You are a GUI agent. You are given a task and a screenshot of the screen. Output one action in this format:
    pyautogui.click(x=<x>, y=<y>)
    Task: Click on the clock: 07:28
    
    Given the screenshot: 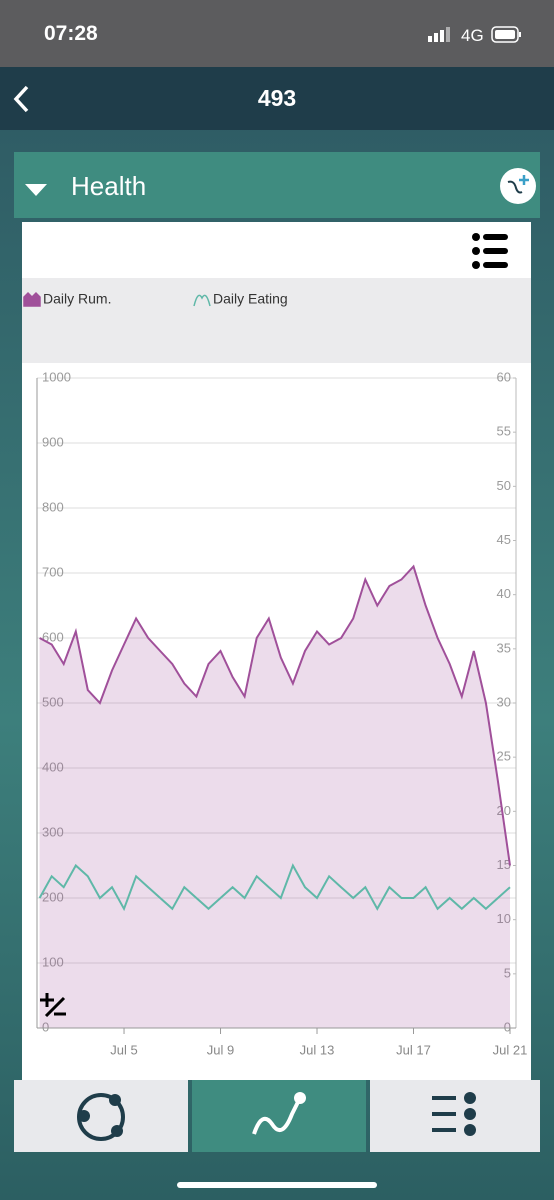 What is the action you would take?
    pyautogui.click(x=71, y=33)
    